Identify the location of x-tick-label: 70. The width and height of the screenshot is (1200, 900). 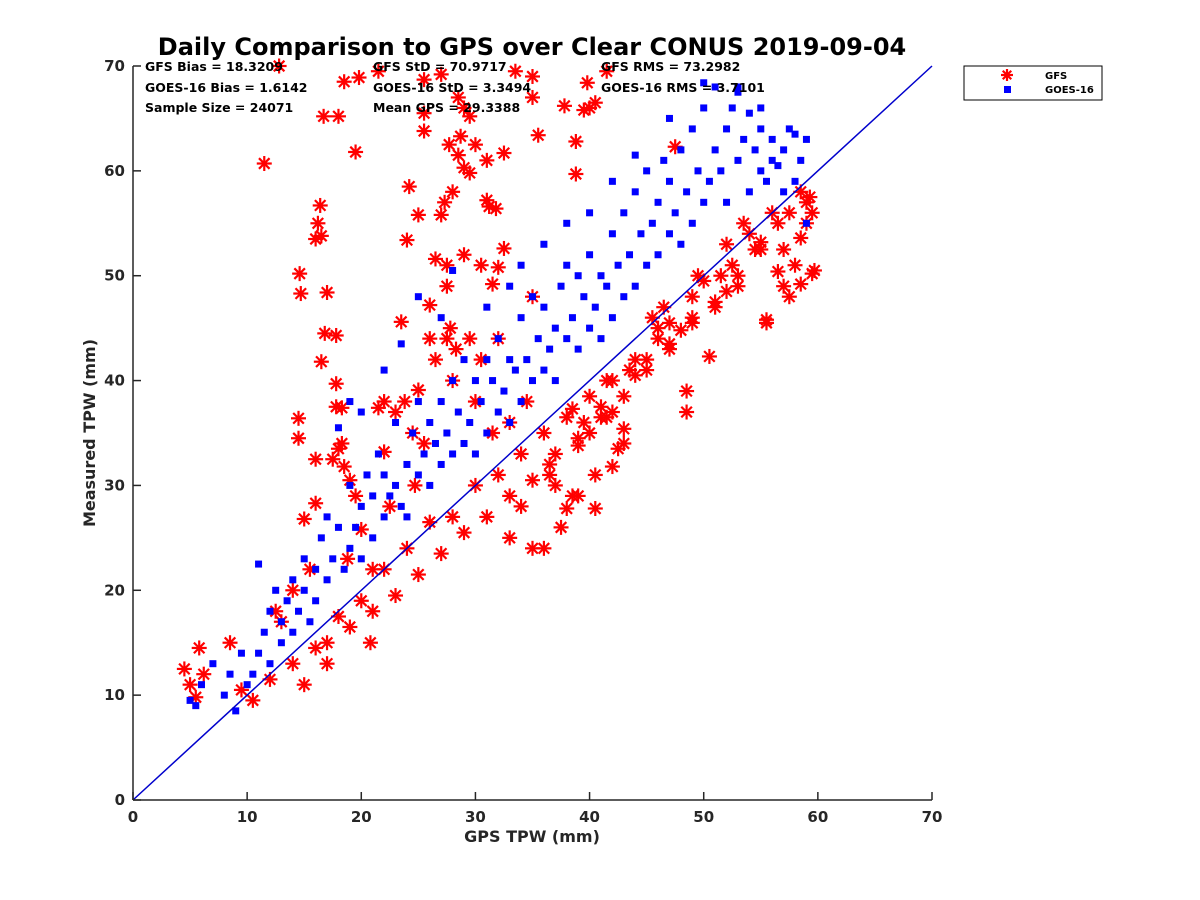
(932, 817).